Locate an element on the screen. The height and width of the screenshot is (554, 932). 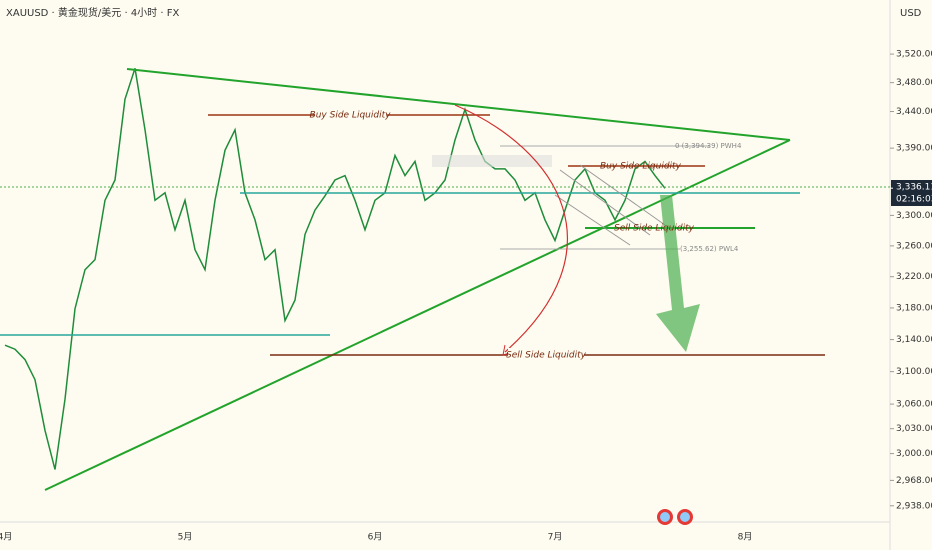
y-tick-label: 3,440.00 is located at coordinates (914, 112).